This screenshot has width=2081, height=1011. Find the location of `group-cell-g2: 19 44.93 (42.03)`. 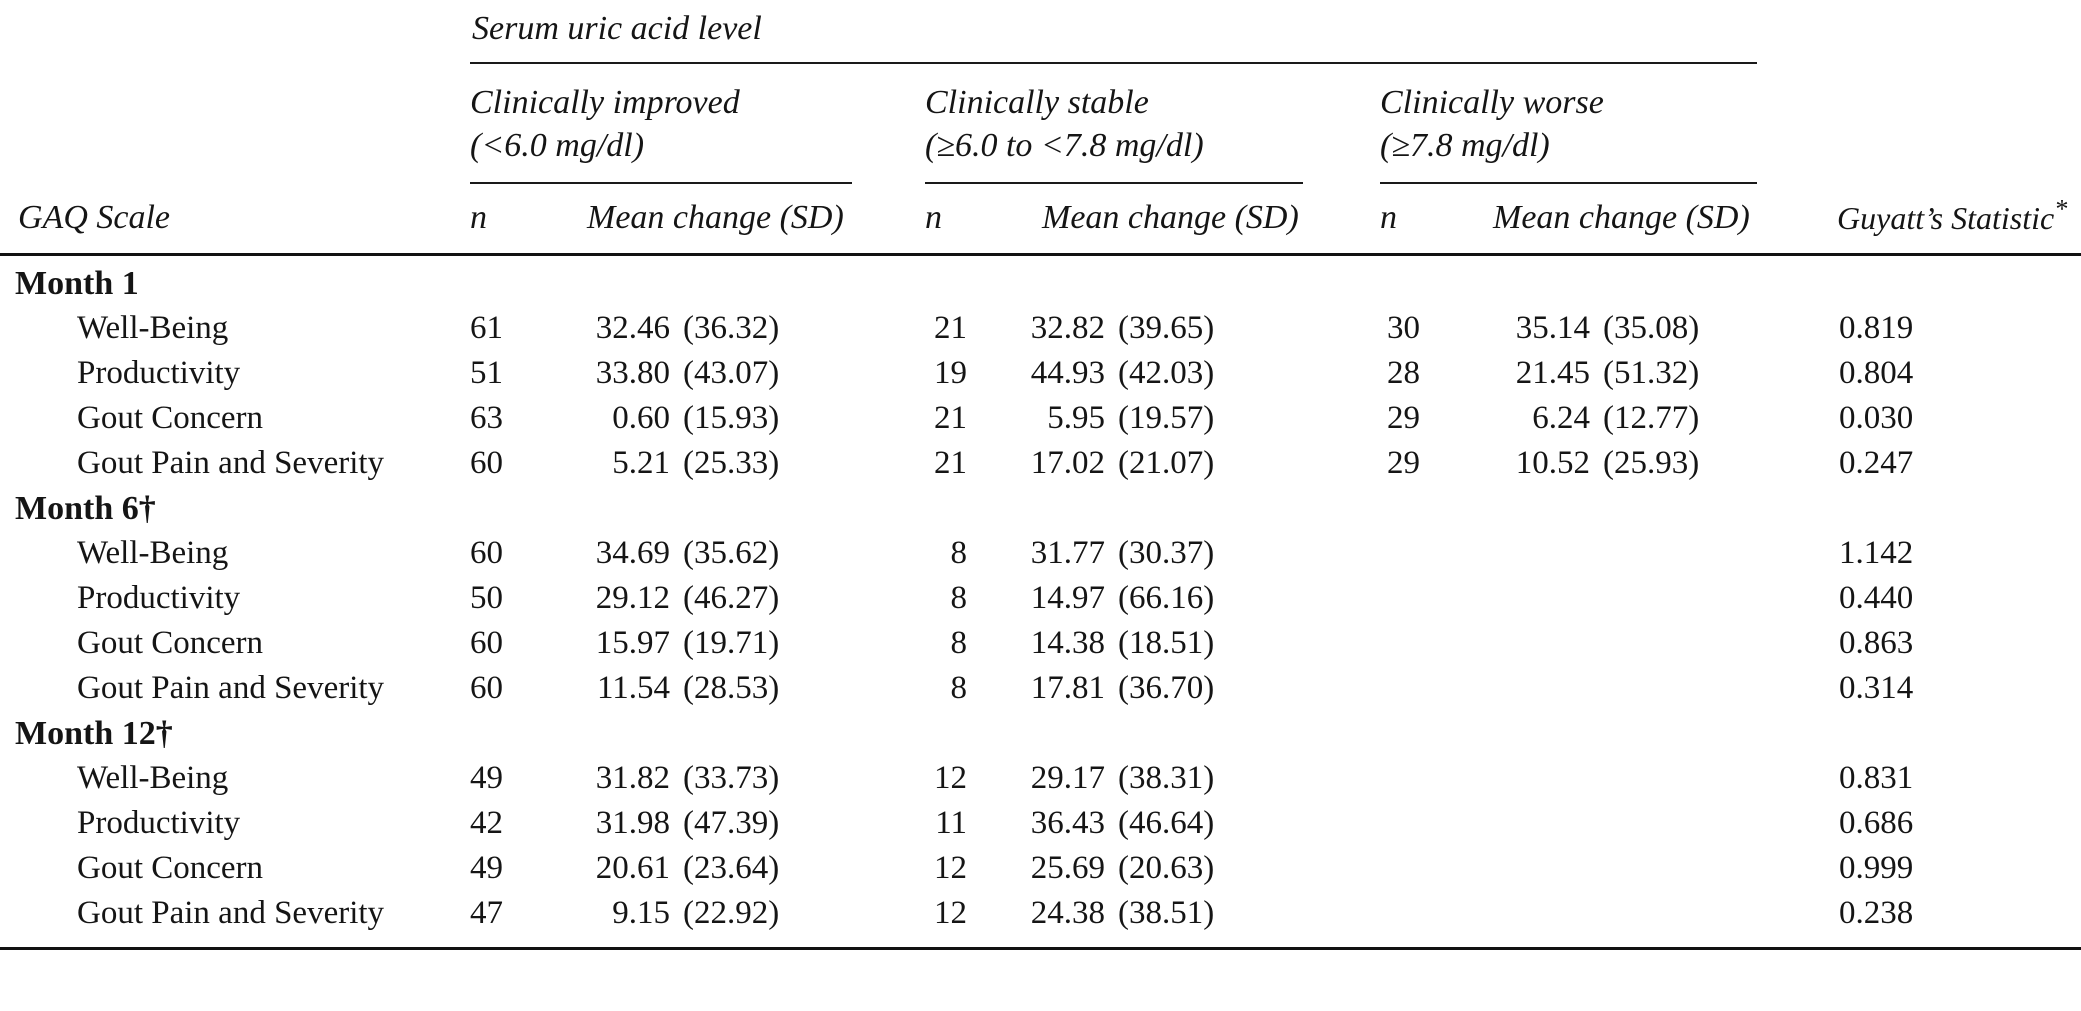

group-cell-g2: 19 44.93 (42.03) is located at coordinates (1152, 373).